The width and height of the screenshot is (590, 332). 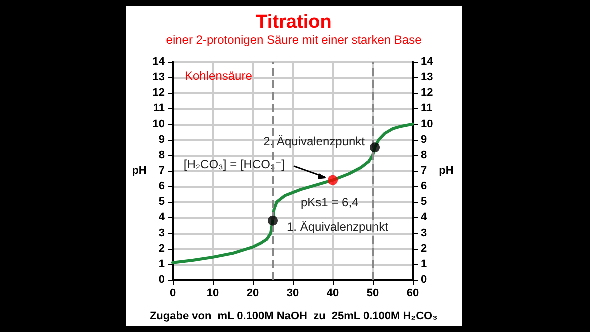 What do you see at coordinates (158, 93) in the screenshot?
I see `y-tick-label: 12` at bounding box center [158, 93].